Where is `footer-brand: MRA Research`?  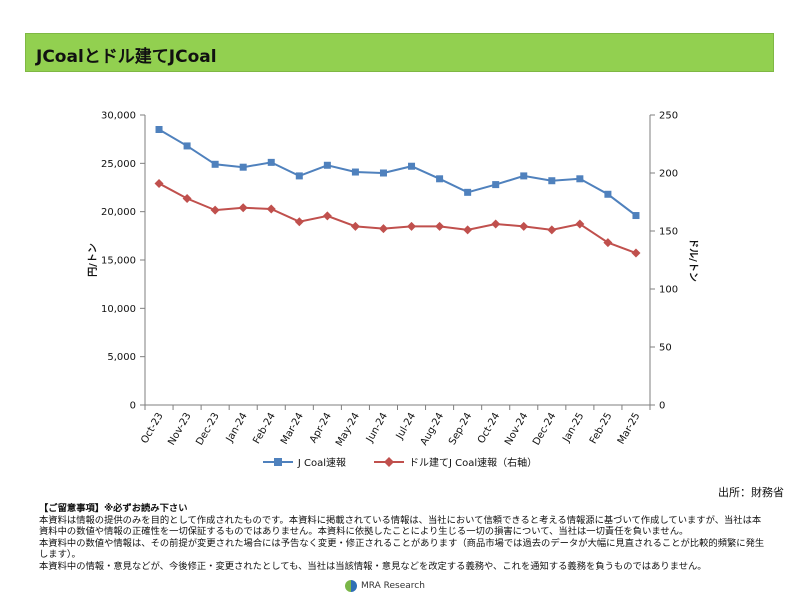 footer-brand: MRA Research is located at coordinates (393, 586).